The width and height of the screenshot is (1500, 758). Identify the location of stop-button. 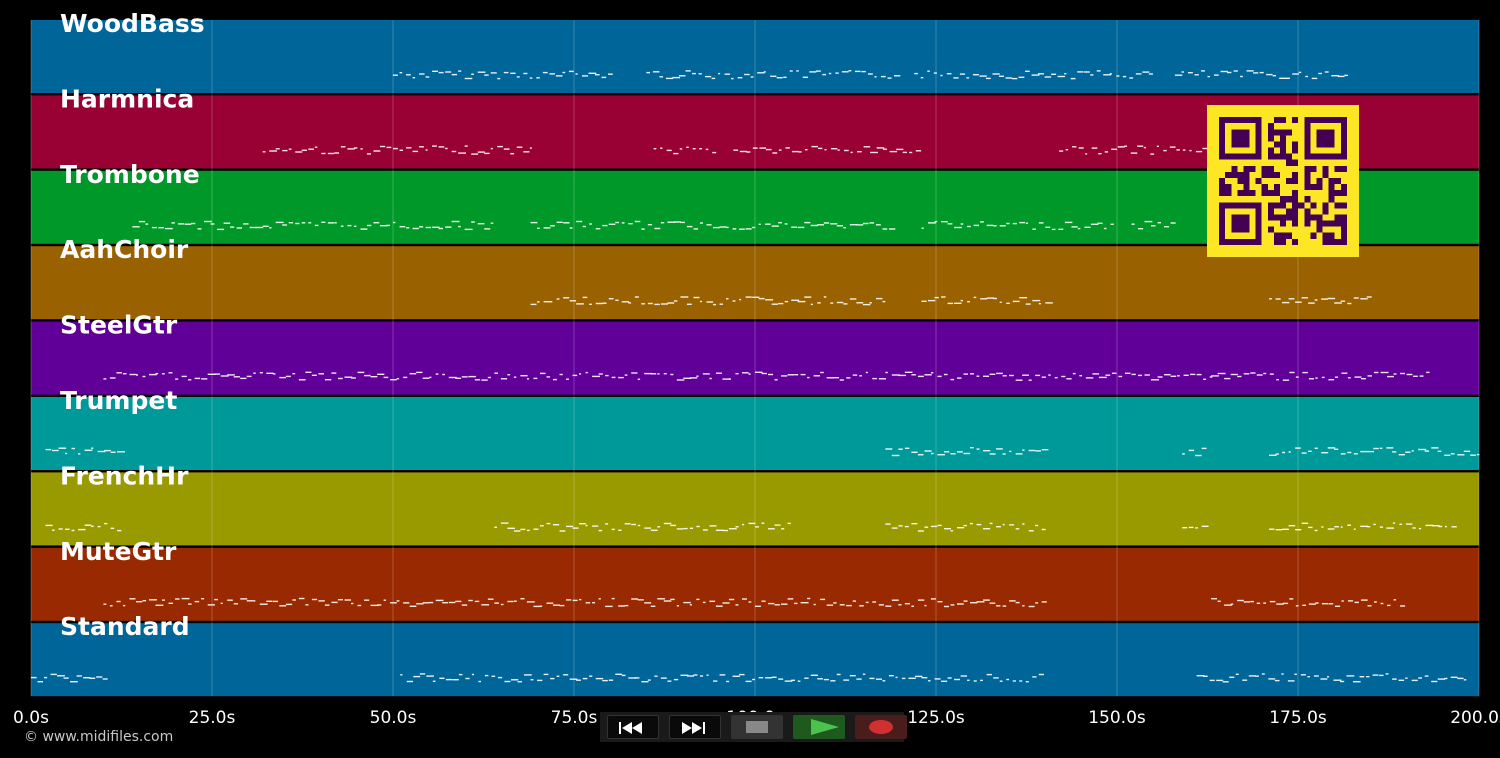
(757, 727).